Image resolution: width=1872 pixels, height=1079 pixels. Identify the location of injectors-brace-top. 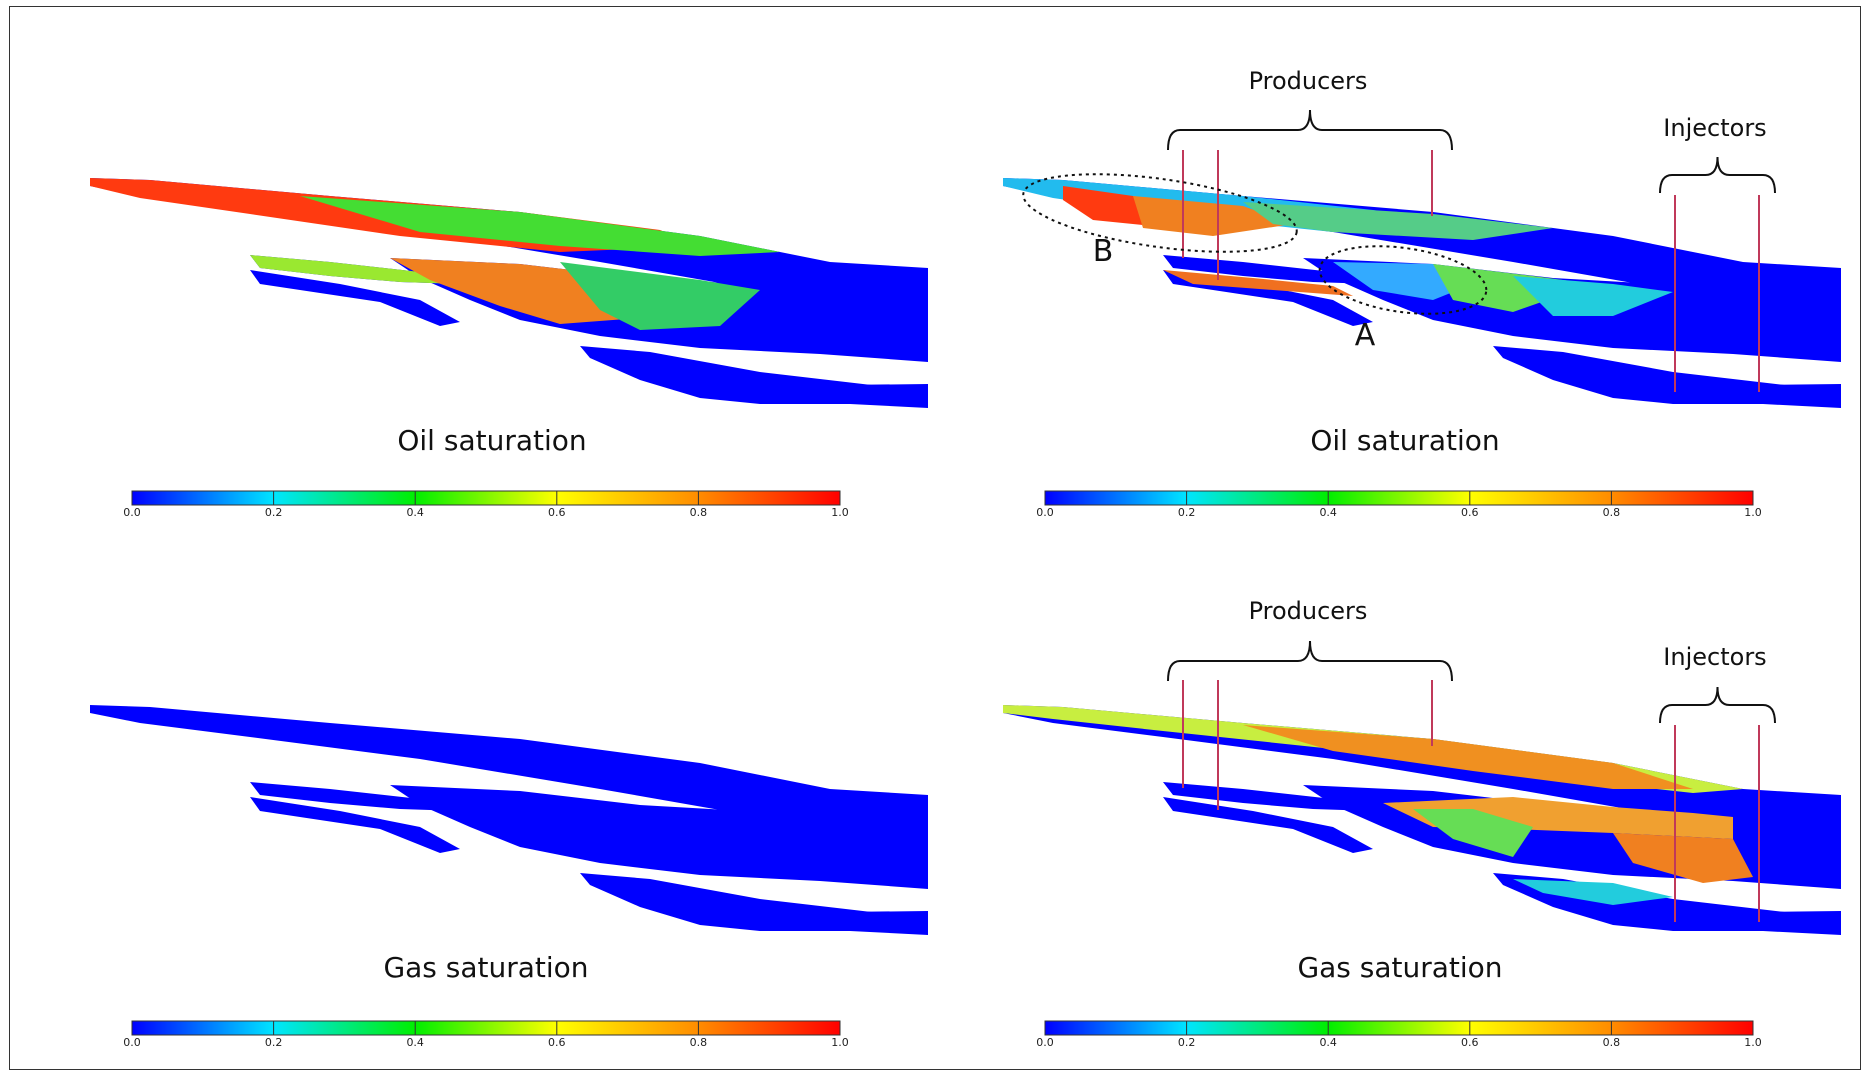
(1717, 175).